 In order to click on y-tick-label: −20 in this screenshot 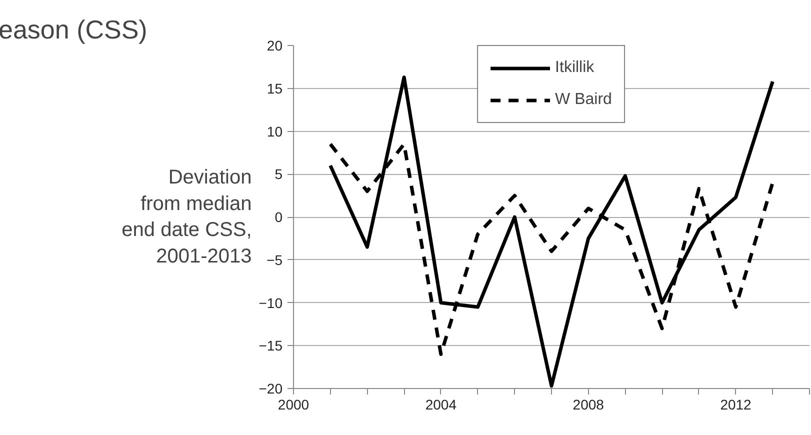, I will do `click(270, 388)`.